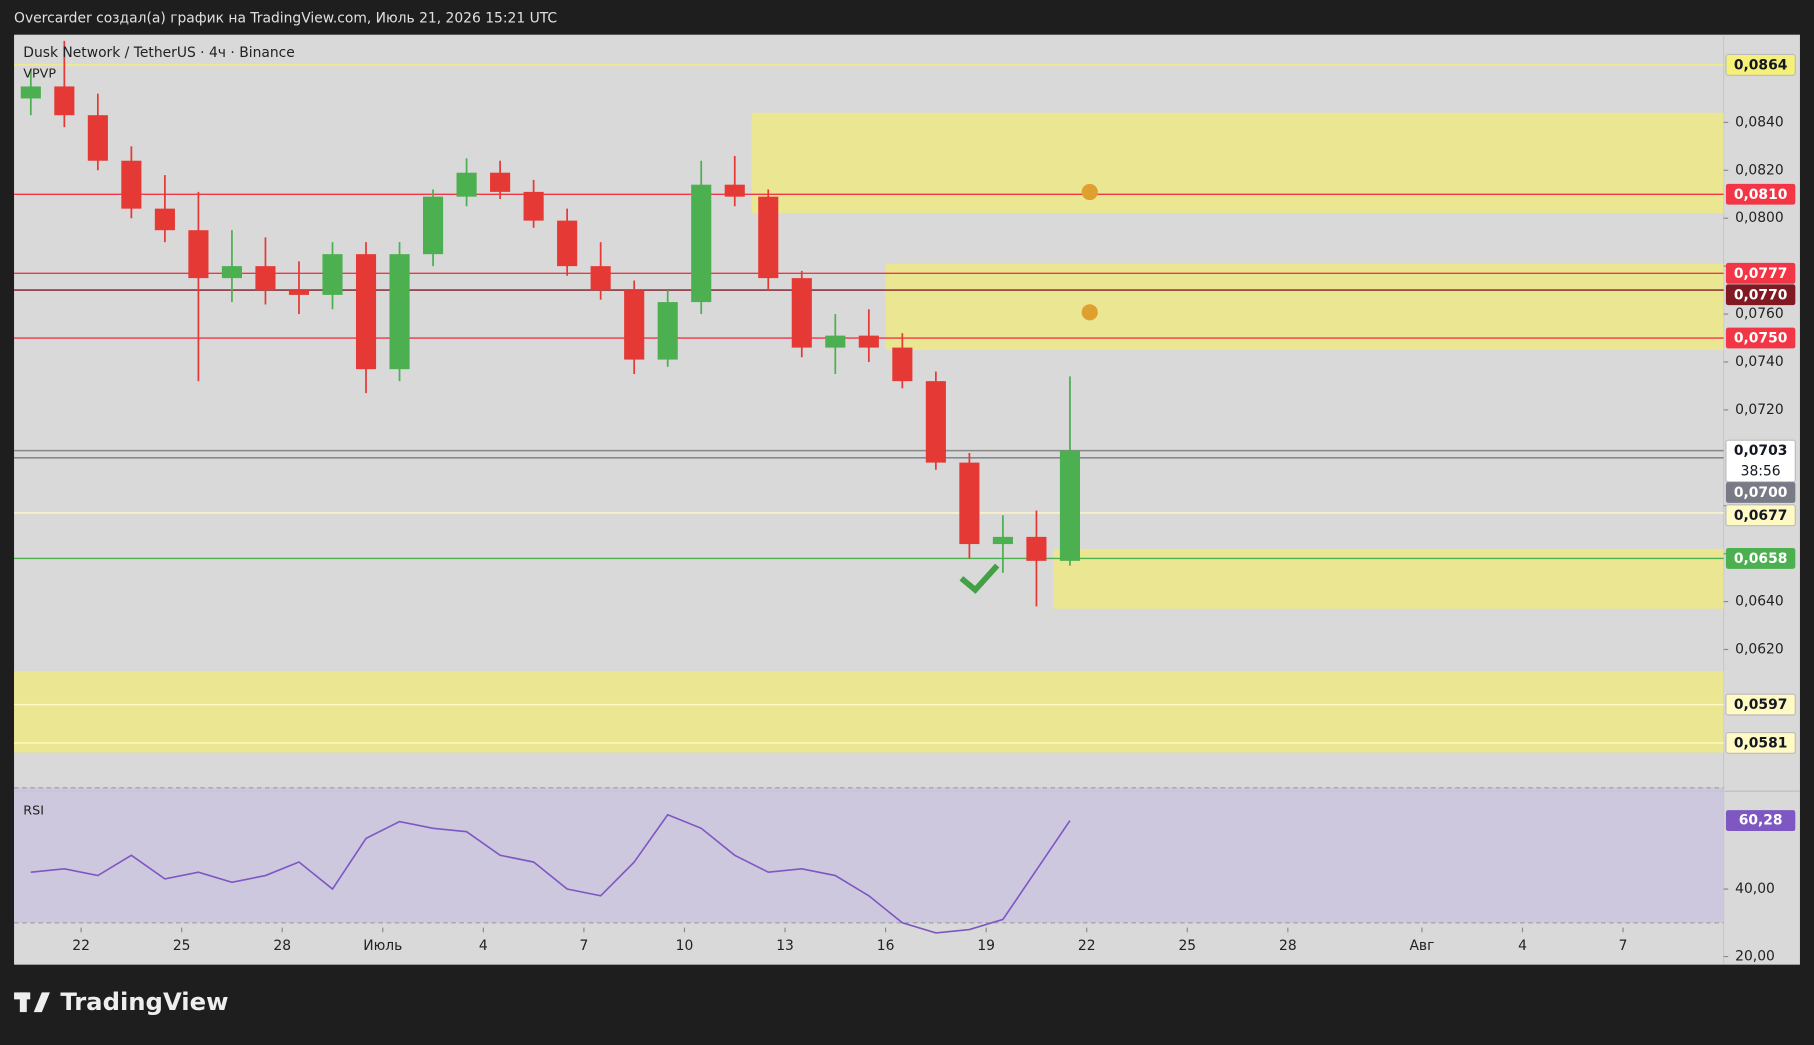  What do you see at coordinates (1755, 889) in the screenshot?
I see `rsi-tick-label: 40,00` at bounding box center [1755, 889].